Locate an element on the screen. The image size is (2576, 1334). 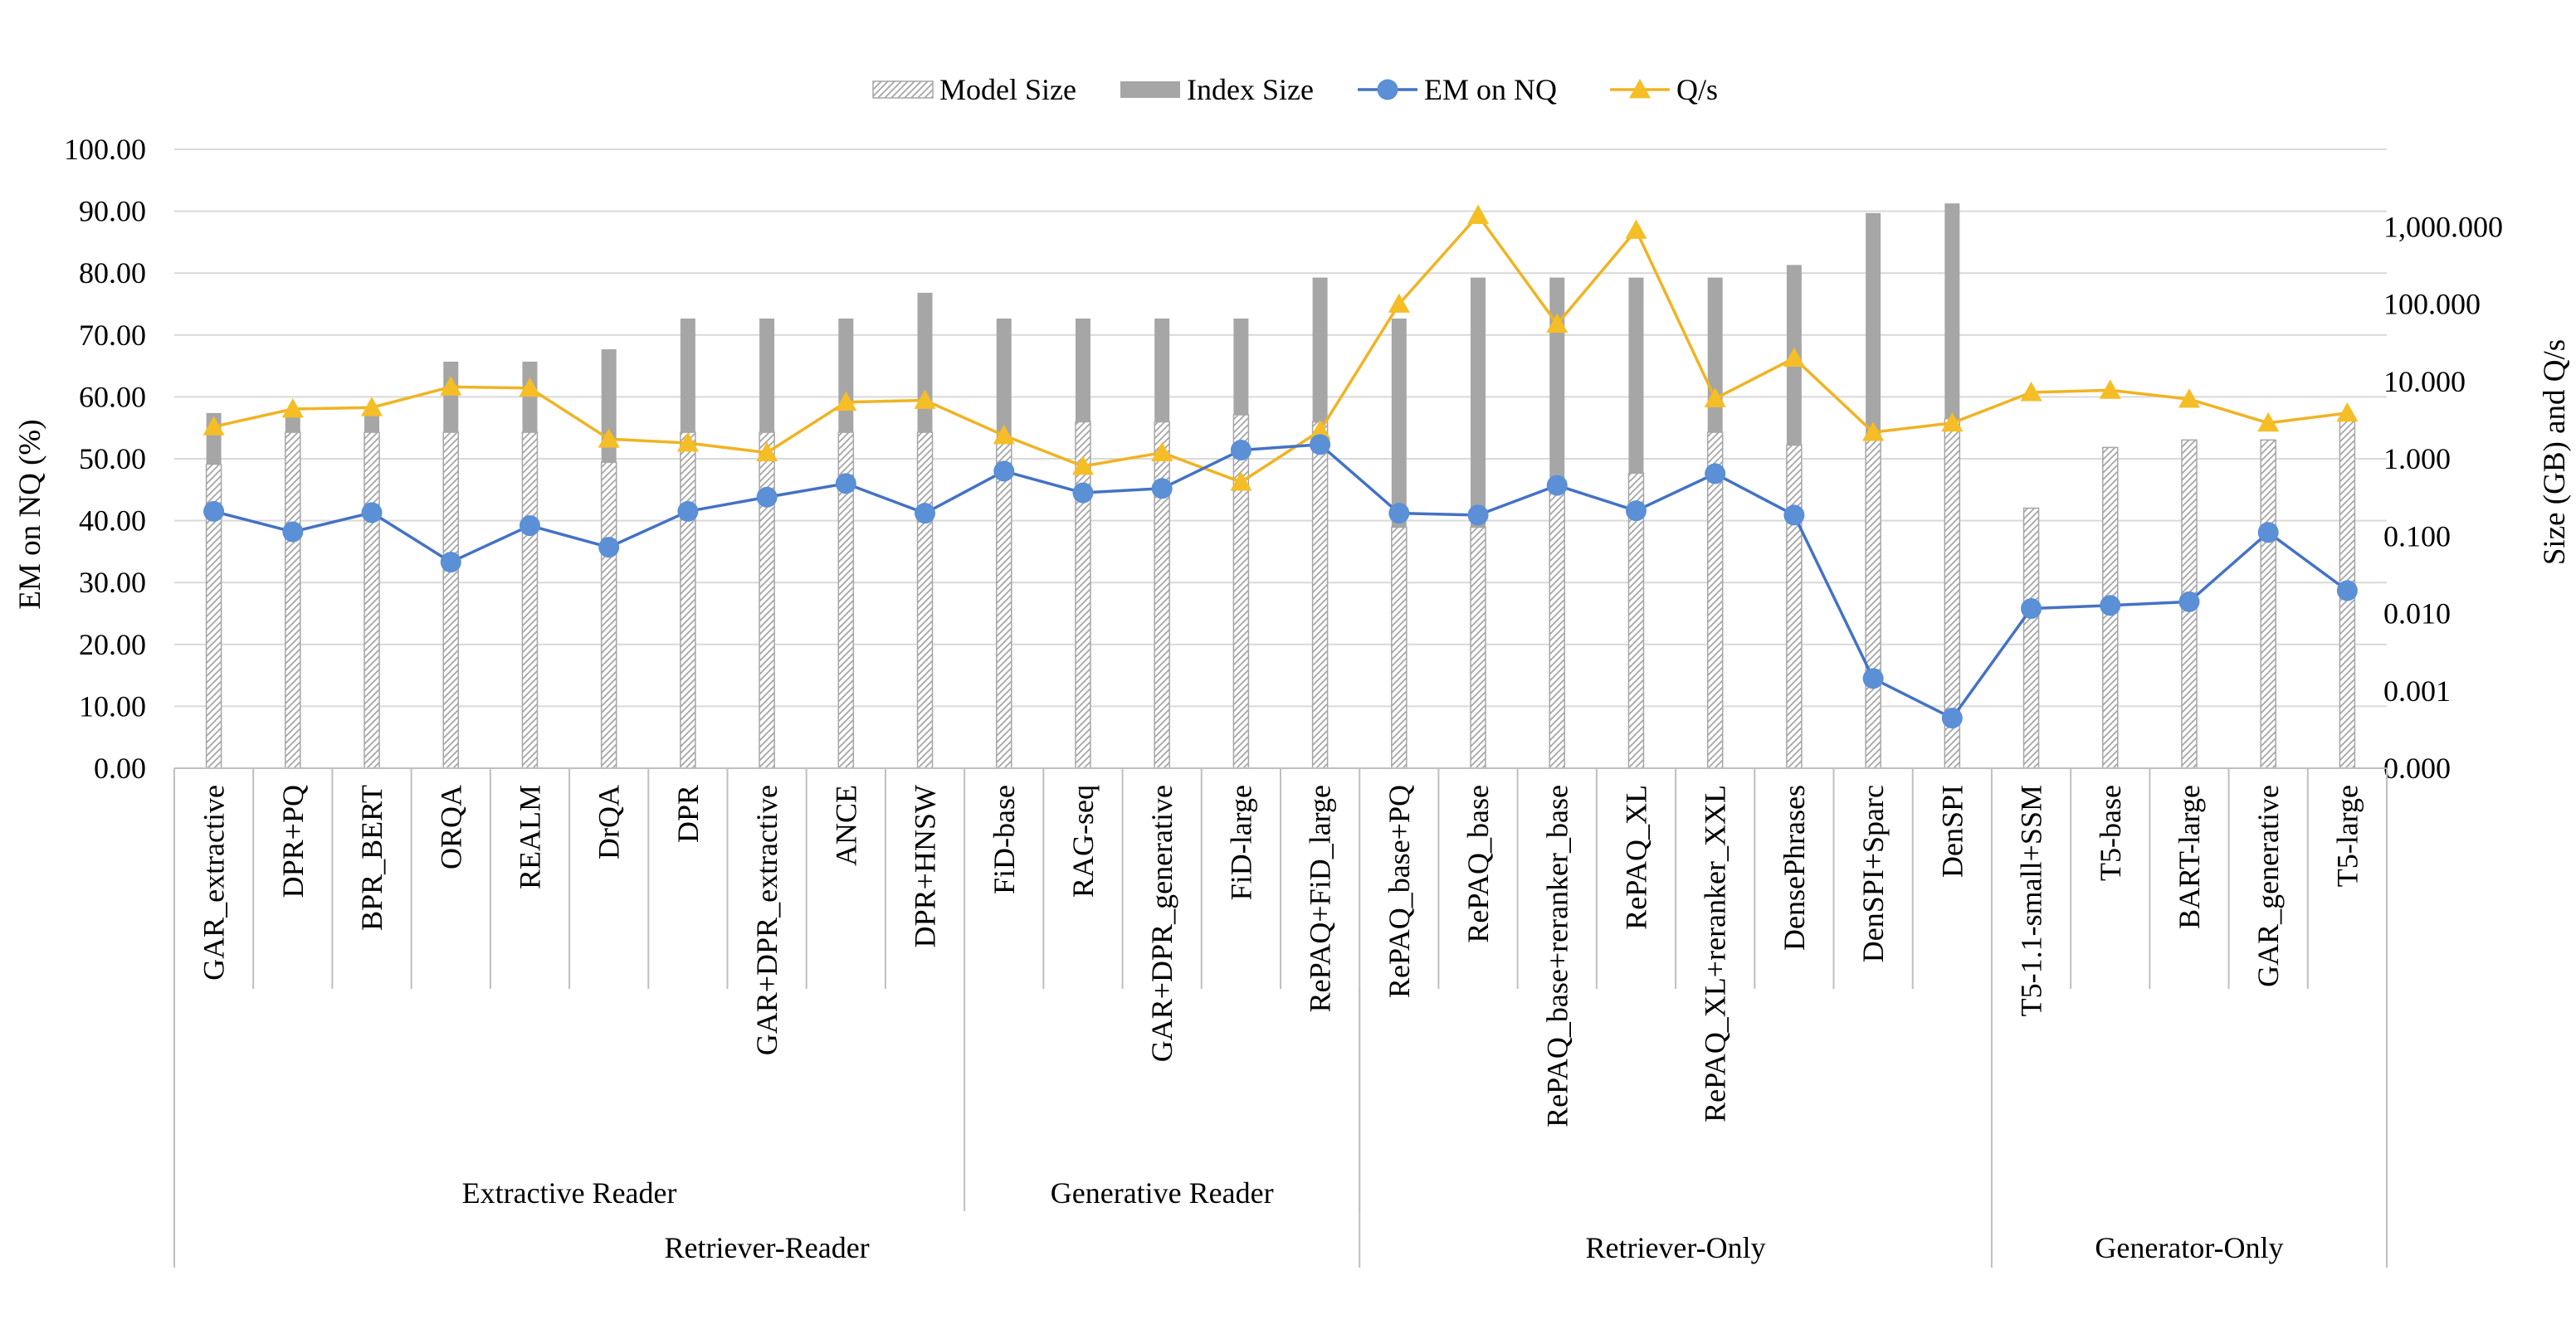
left-tick-label: 0.00 is located at coordinates (120, 768).